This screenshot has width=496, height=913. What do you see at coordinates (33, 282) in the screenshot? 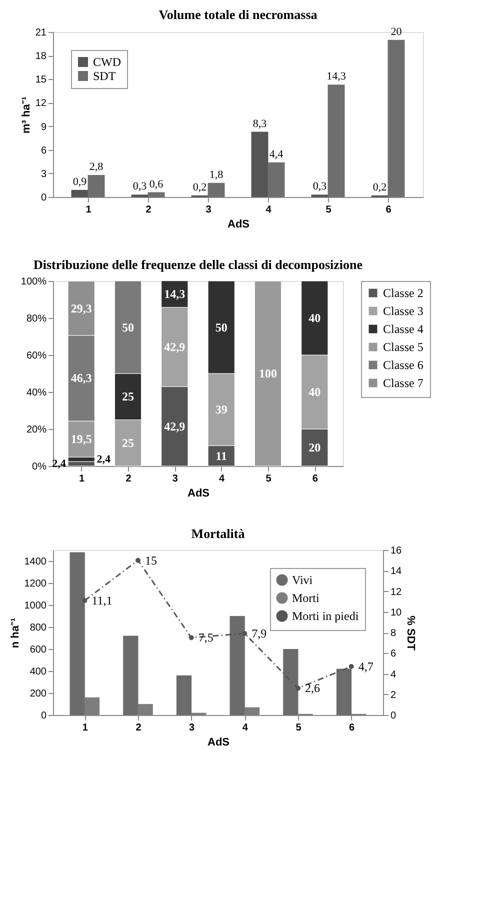
I see `y-tick-label: 100%` at bounding box center [33, 282].